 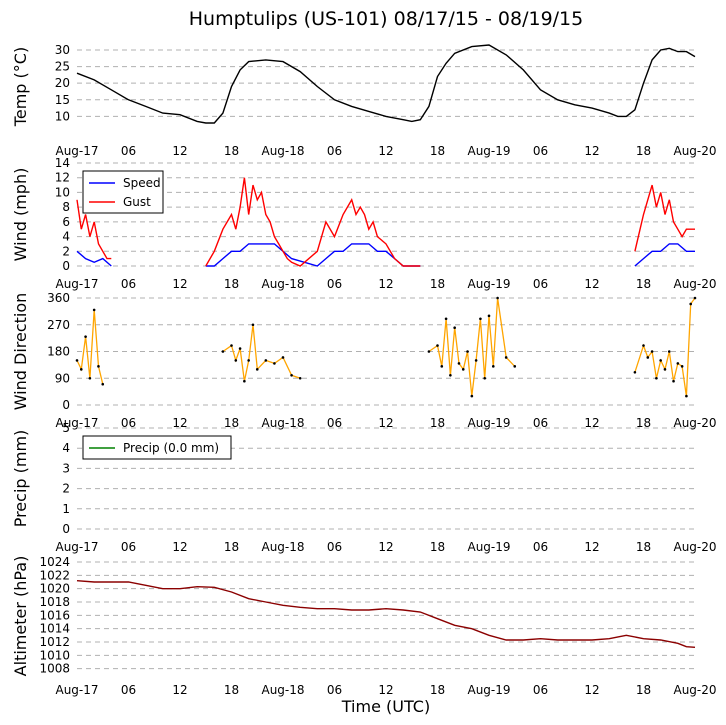 What do you see at coordinates (54, 562) in the screenshot?
I see `y-tick-label: 1024` at bounding box center [54, 562].